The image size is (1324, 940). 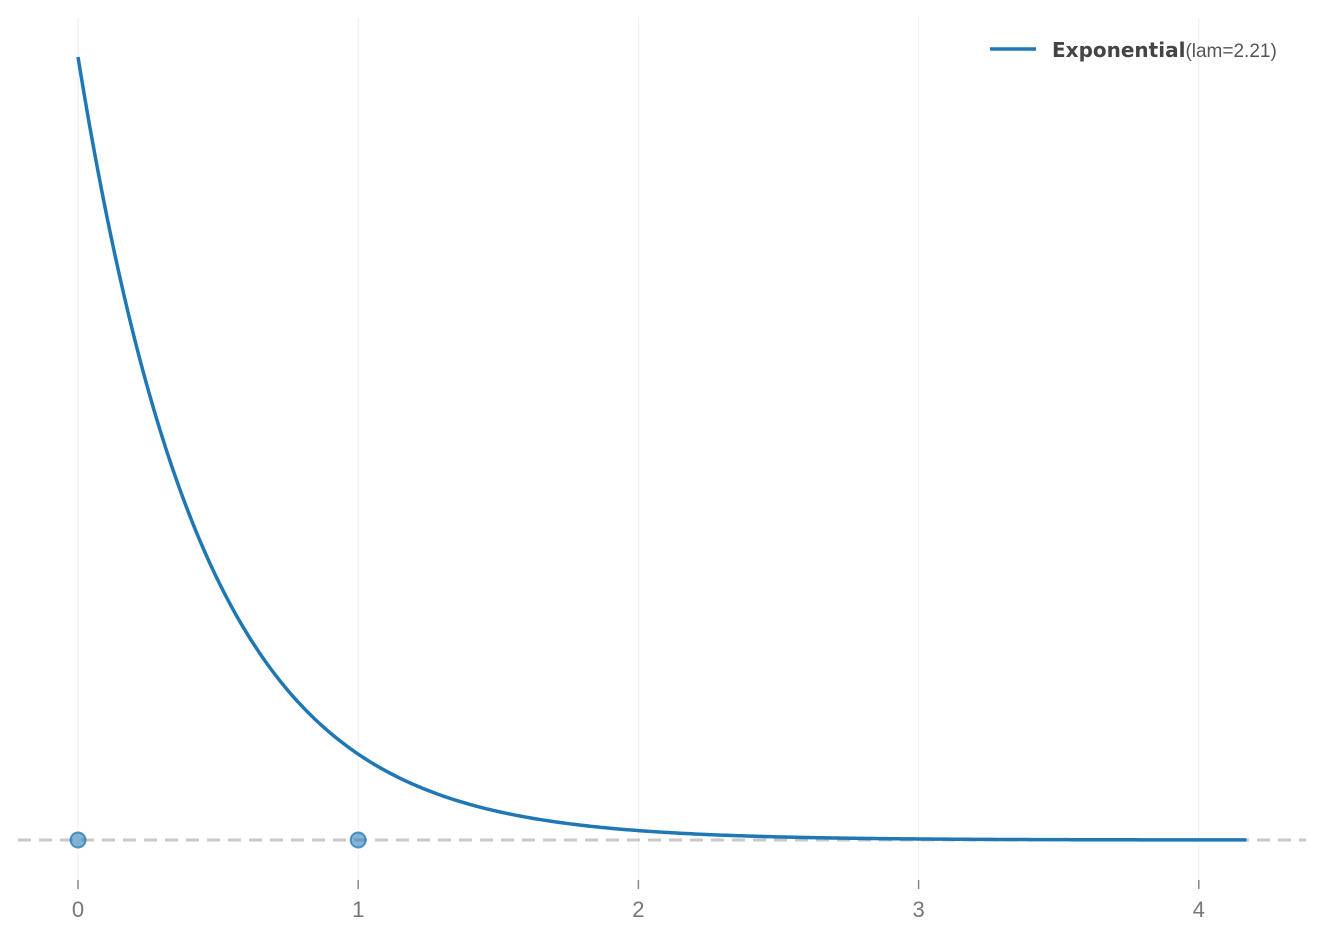 I want to click on legend-series-param: (lam=2.21), so click(x=1230, y=51).